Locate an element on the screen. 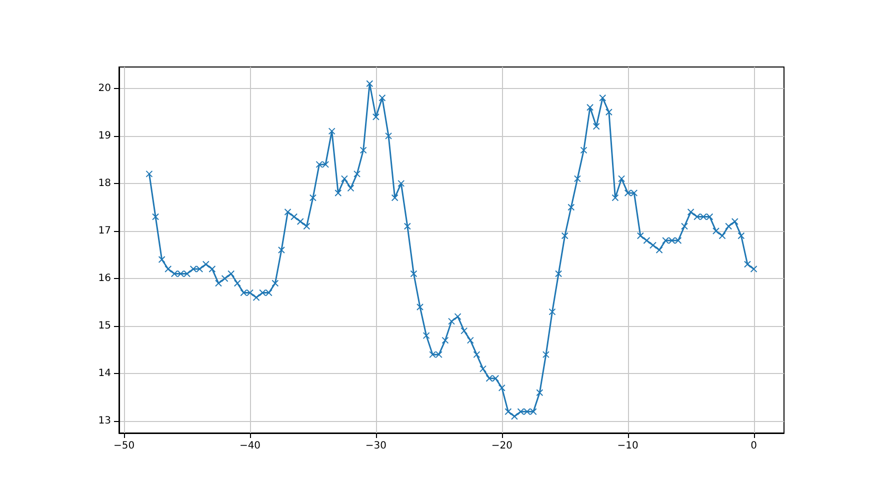 Image resolution: width=880 pixels, height=495 pixels. y-tick-label: 16 is located at coordinates (104, 278).